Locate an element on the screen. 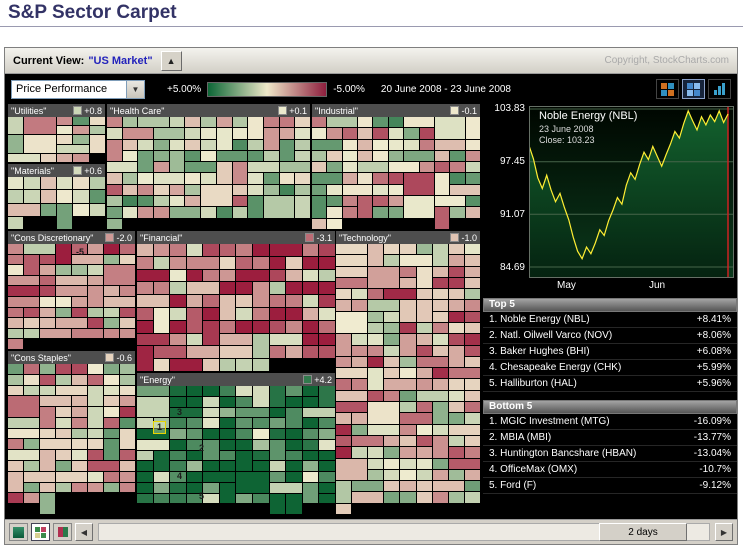 The image size is (743, 548). top5-row: 5. Halliburton (HAL) +5.96% is located at coordinates (610, 384).